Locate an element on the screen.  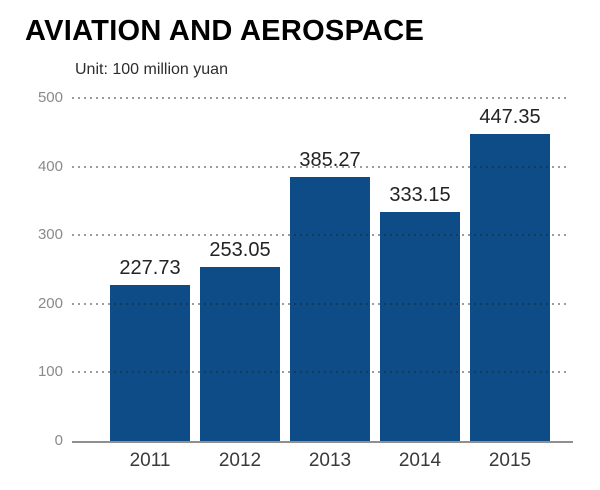
y-axis-tick-label: 200 is located at coordinates (50, 303).